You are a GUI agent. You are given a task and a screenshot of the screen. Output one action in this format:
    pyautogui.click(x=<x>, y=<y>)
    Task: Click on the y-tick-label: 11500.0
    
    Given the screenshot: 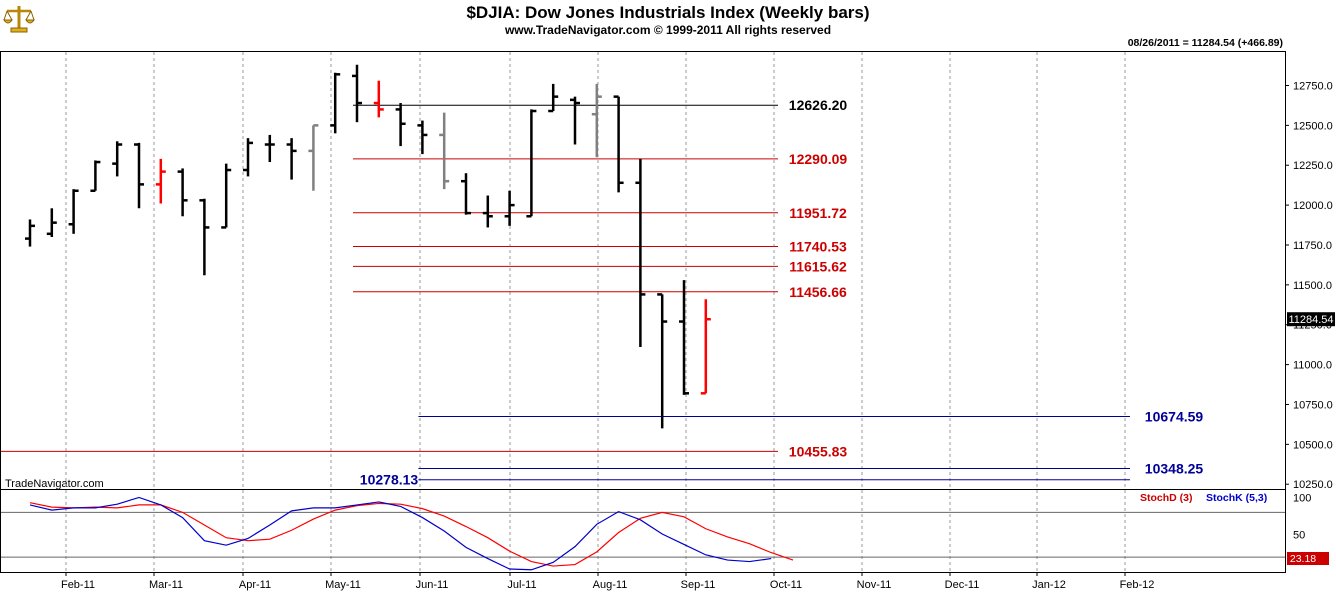 What is the action you would take?
    pyautogui.click(x=1312, y=286)
    